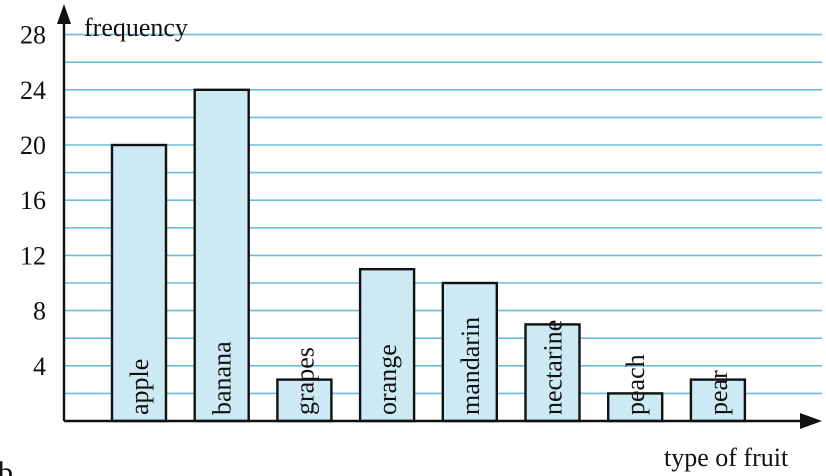 The width and height of the screenshot is (826, 476). Describe the element at coordinates (33, 35) in the screenshot. I see `y-tick-label: 28` at that location.